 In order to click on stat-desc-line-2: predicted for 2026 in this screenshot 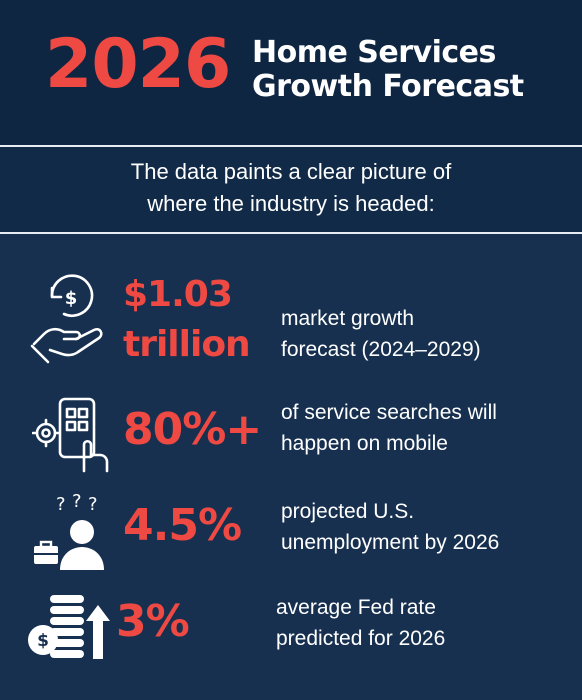, I will do `click(361, 638)`.